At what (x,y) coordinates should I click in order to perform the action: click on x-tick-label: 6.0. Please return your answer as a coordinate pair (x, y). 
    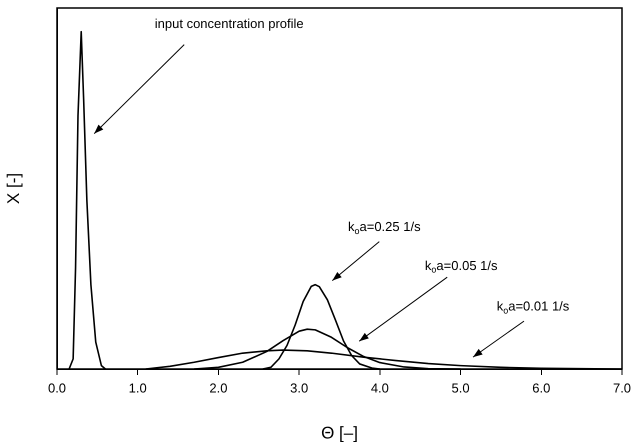
    Looking at the image, I should click on (541, 388).